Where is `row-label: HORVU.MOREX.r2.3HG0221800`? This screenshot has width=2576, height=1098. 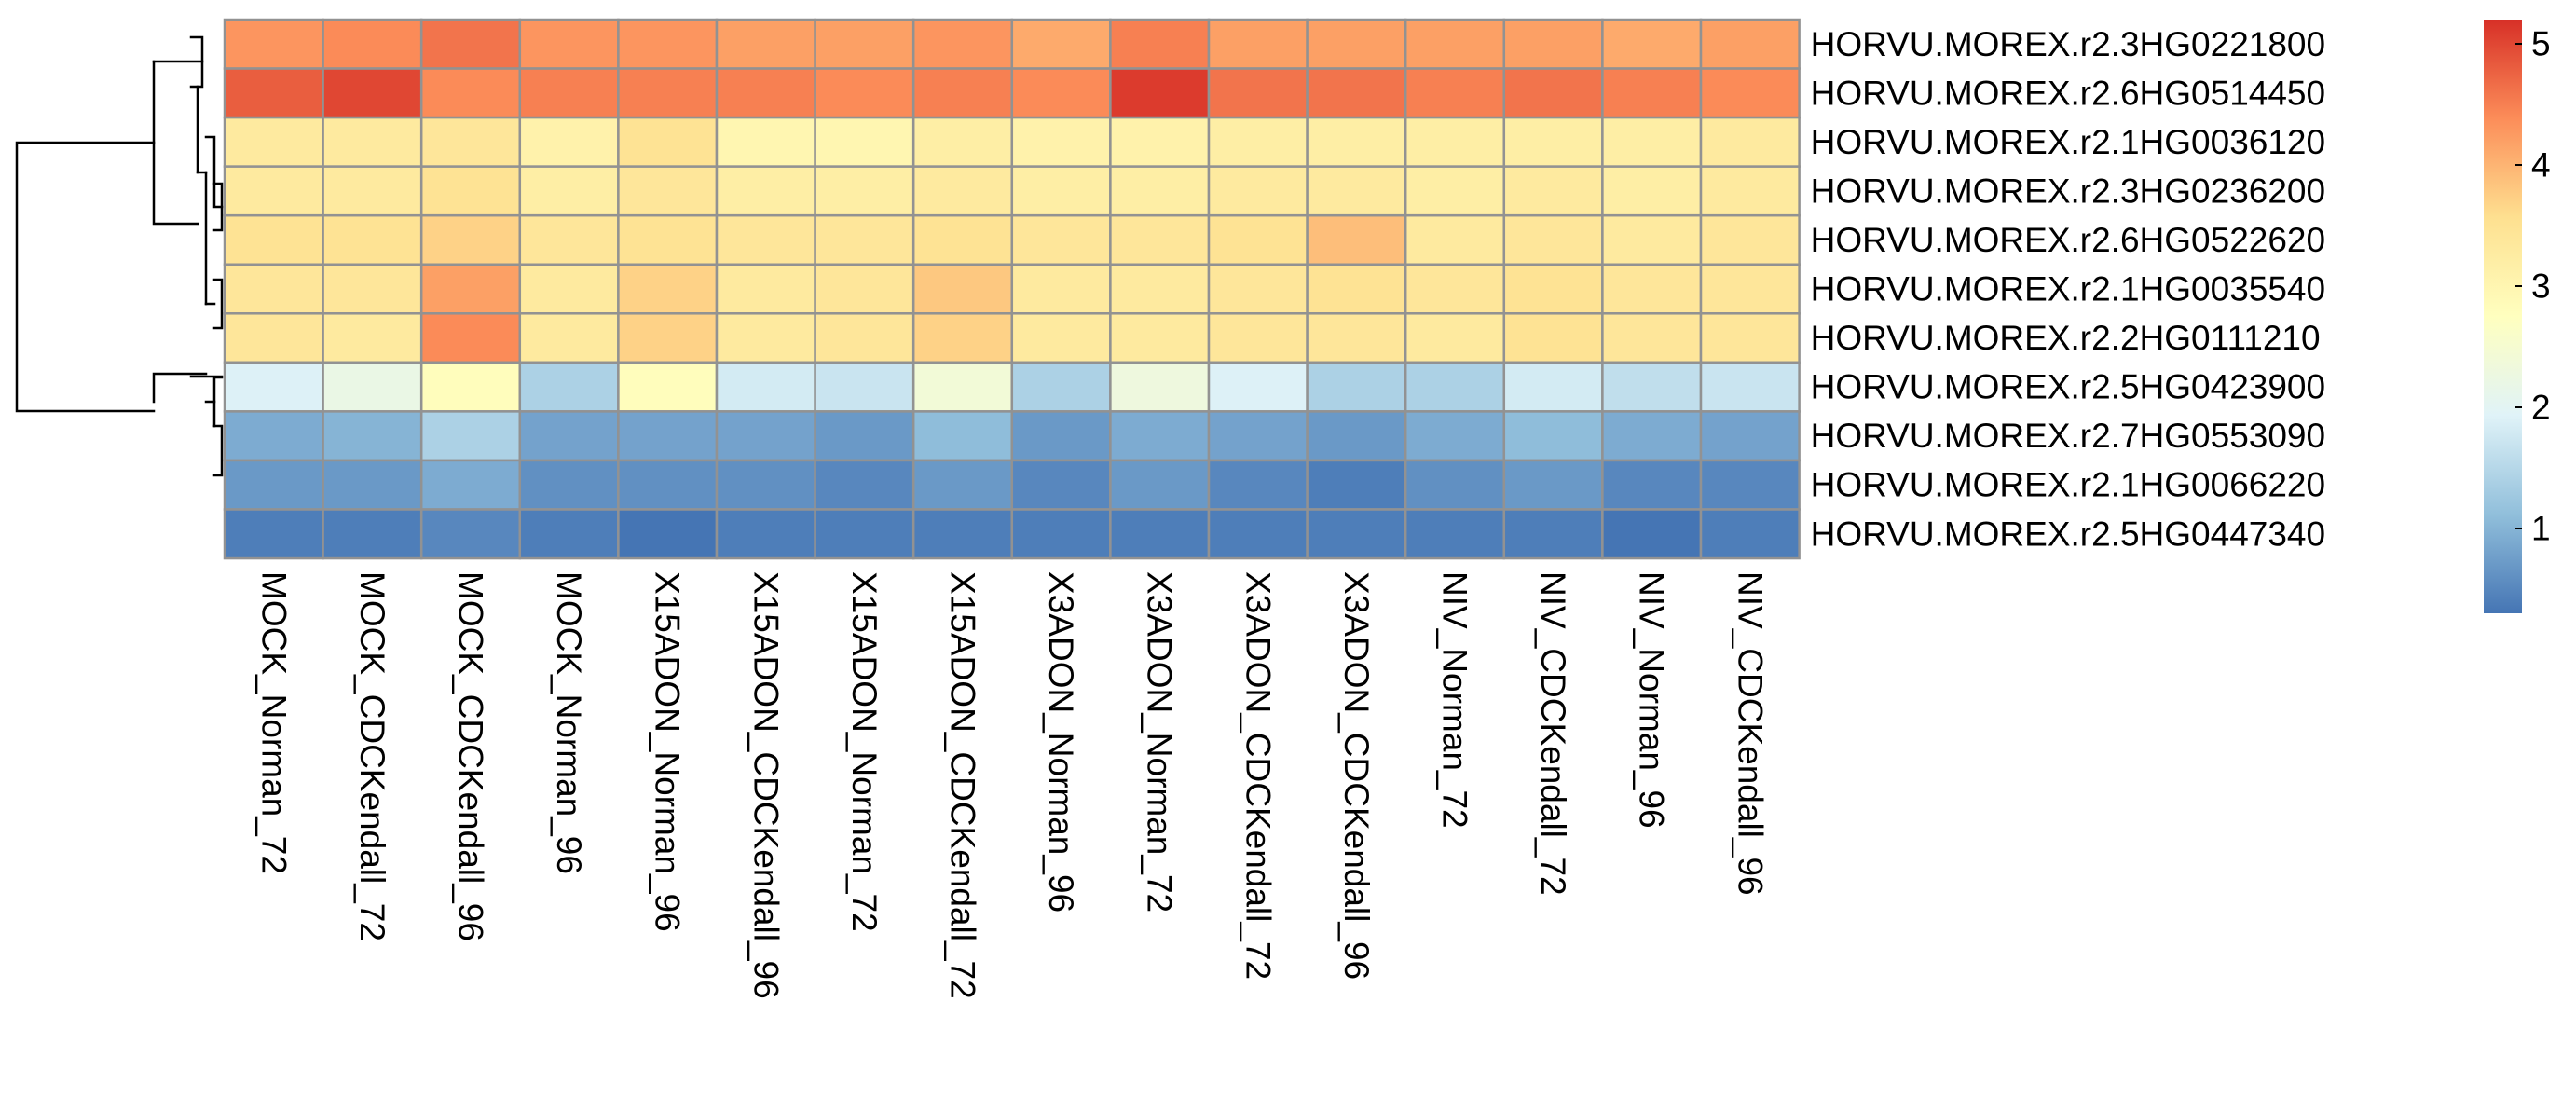 row-label: HORVU.MOREX.r2.3HG0221800 is located at coordinates (2068, 44).